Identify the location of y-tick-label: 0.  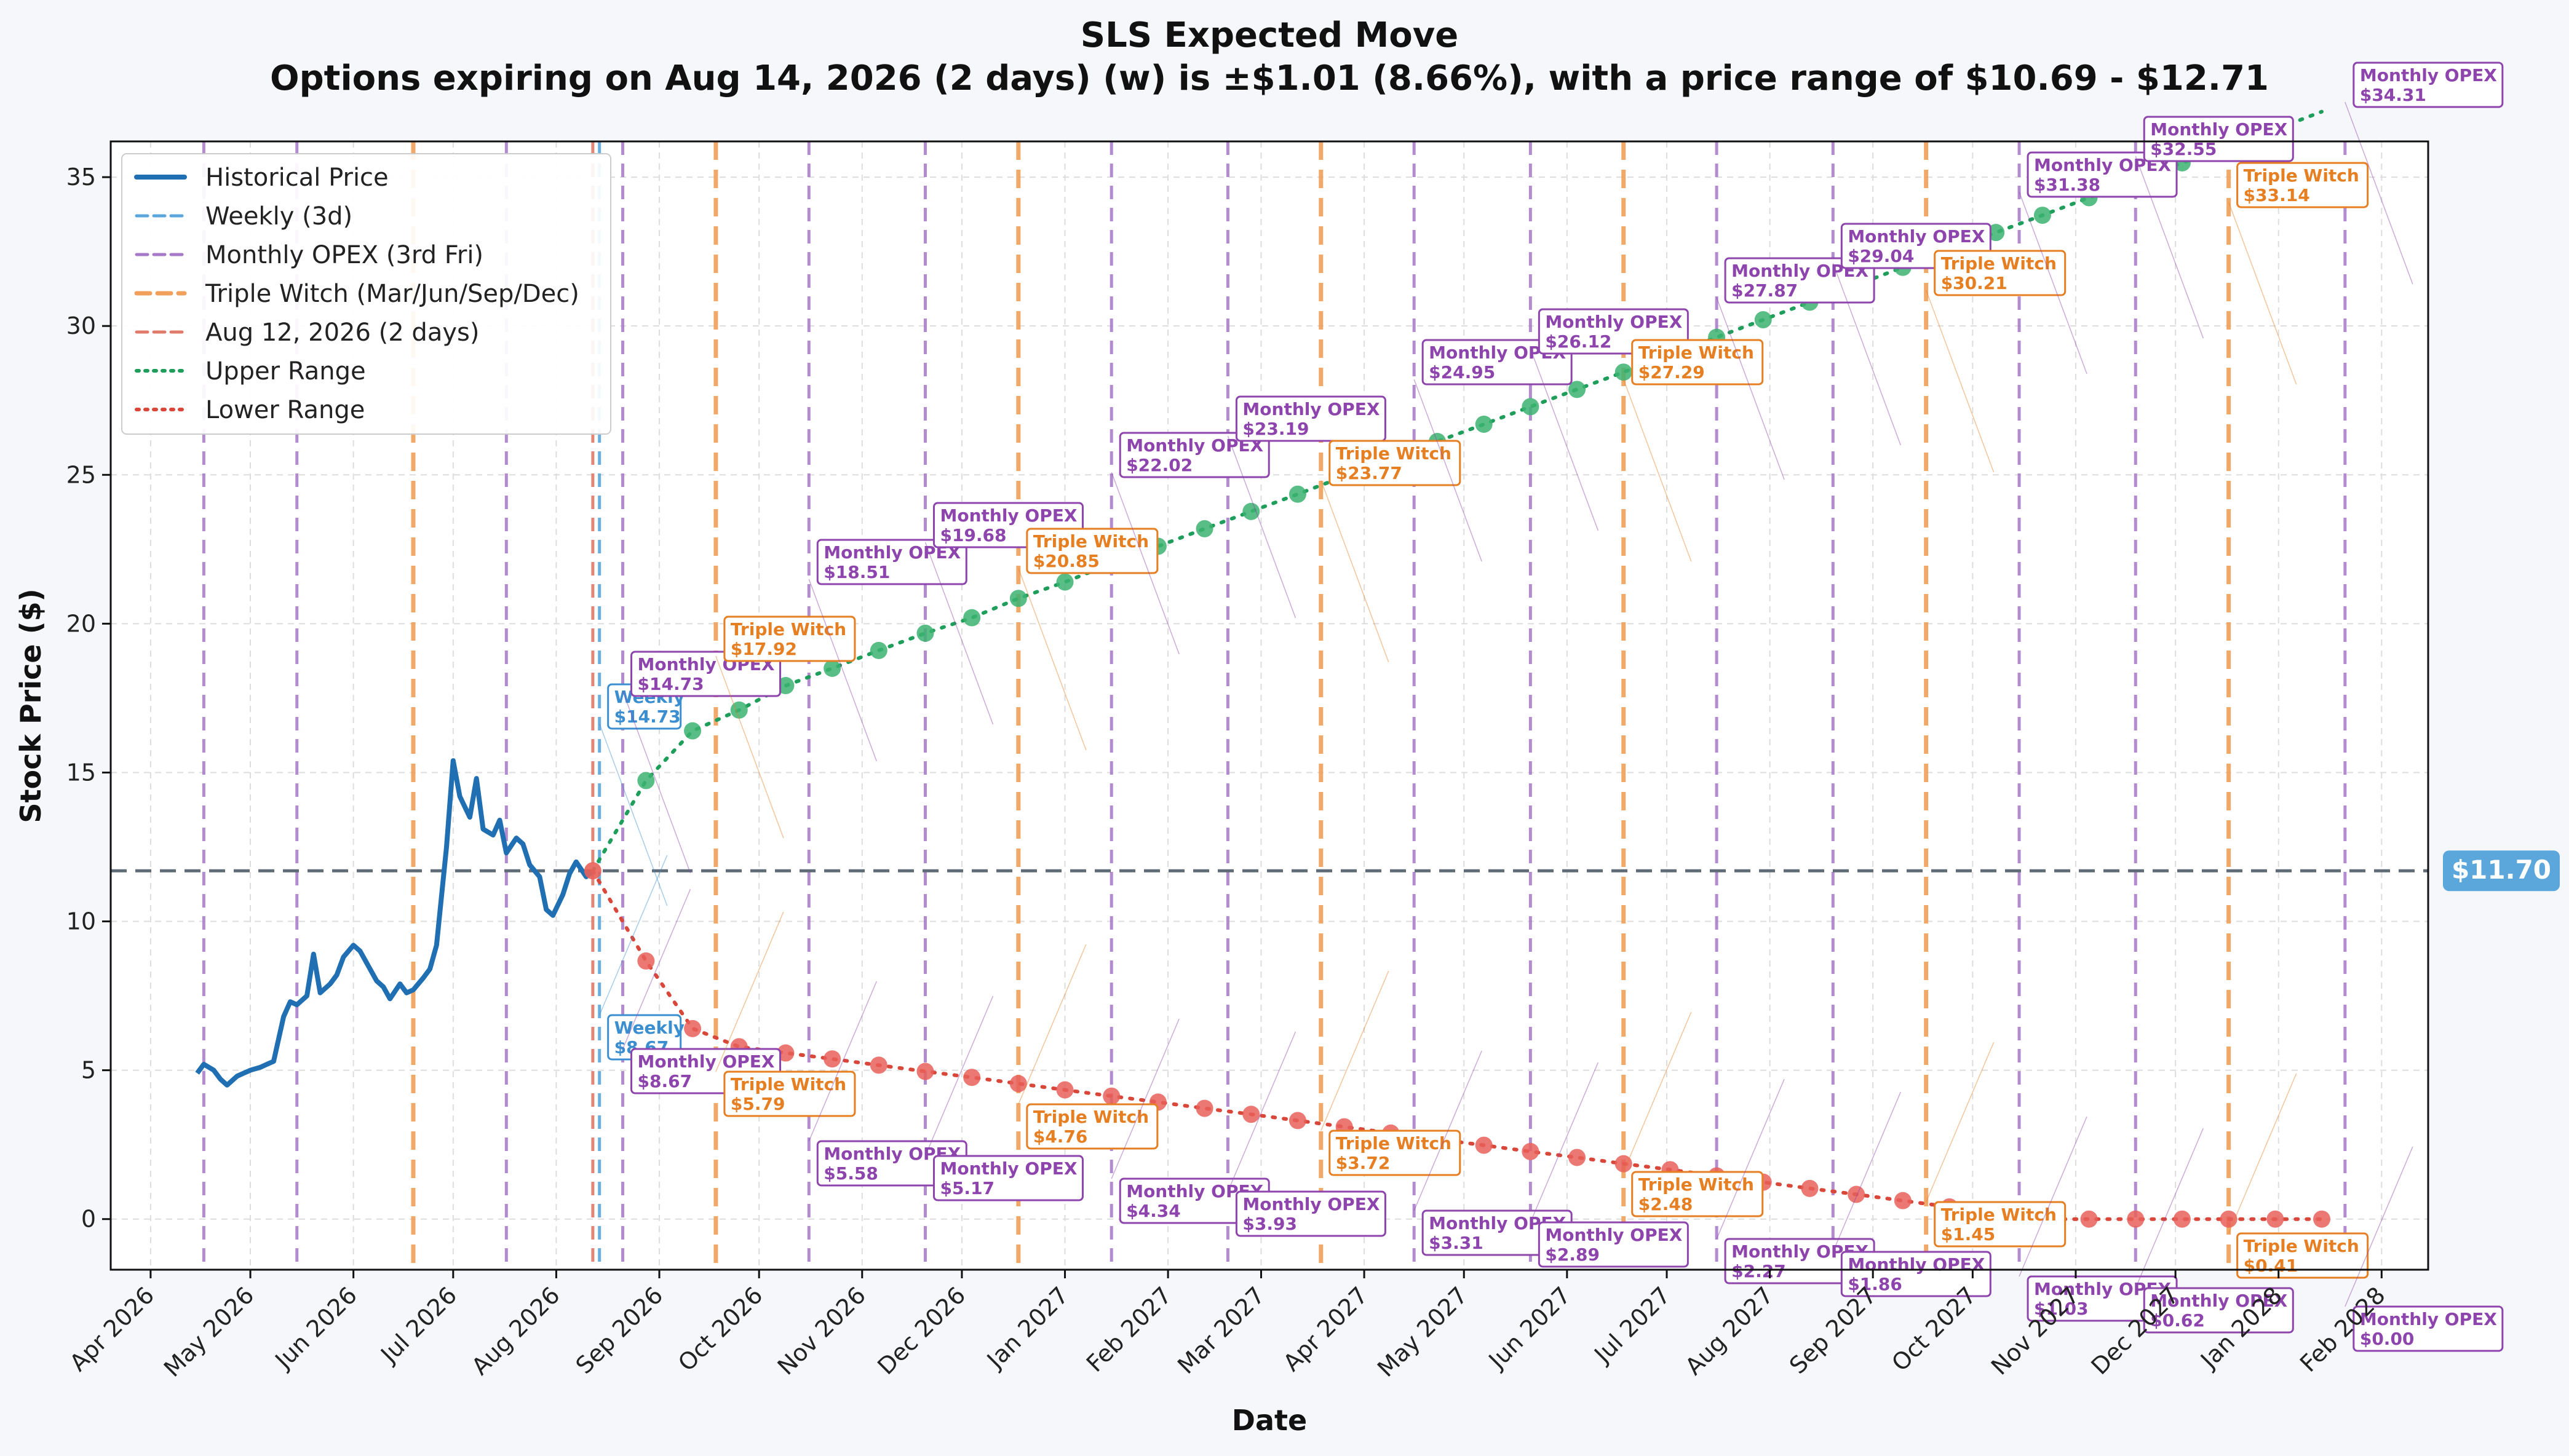
(89, 1219).